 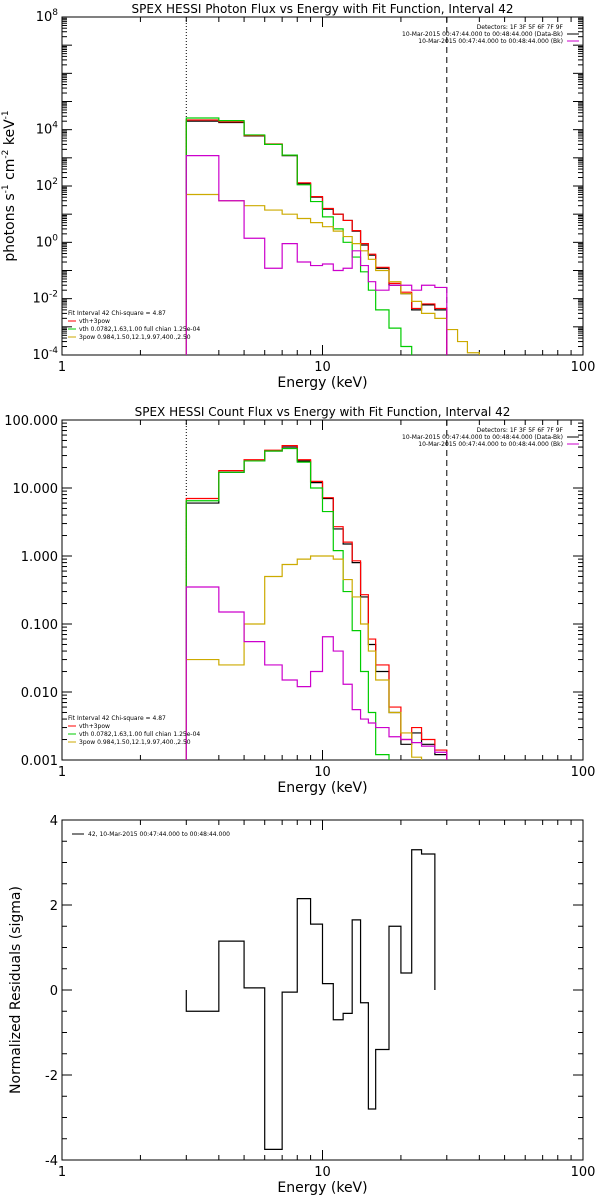 What do you see at coordinates (36, 489) in the screenshot?
I see `y-tick-label: 10.000` at bounding box center [36, 489].